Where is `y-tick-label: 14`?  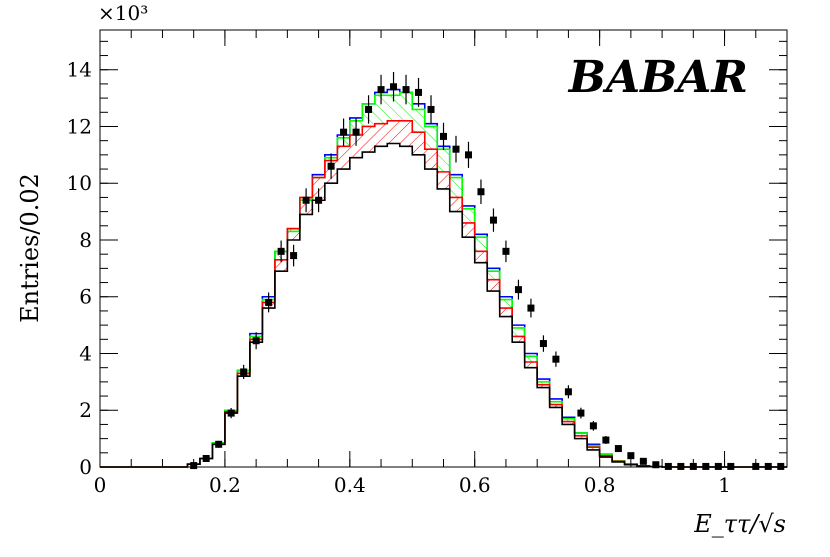 y-tick-label: 14 is located at coordinates (79, 70).